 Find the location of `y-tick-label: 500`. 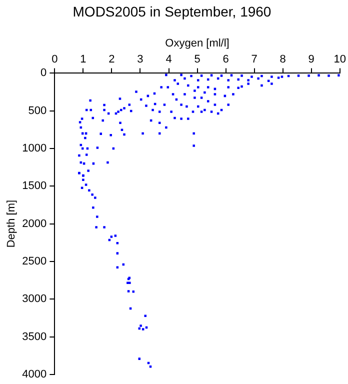

y-tick-label: 500 is located at coordinates (37, 110).